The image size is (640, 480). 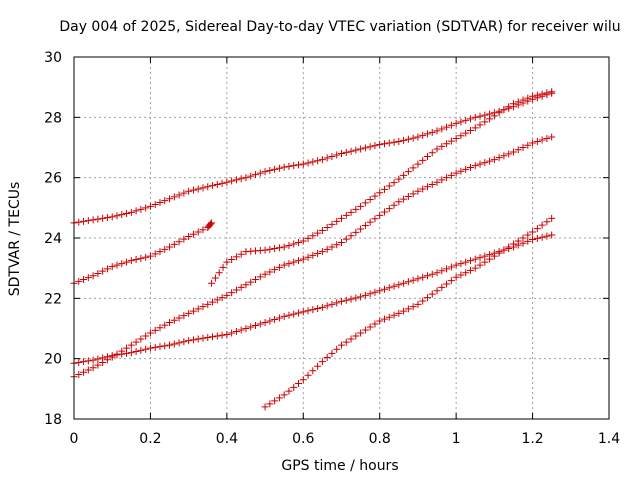 What do you see at coordinates (609, 439) in the screenshot?
I see `x-tick-label: 1.4` at bounding box center [609, 439].